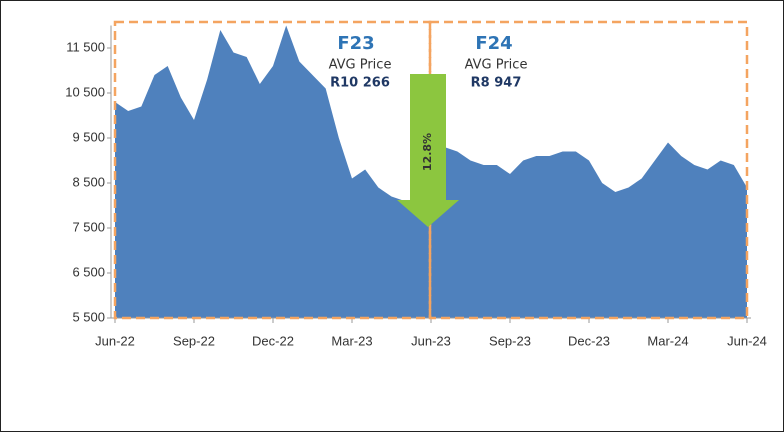  I want to click on y-tick-label: 6 500, so click(88, 271).